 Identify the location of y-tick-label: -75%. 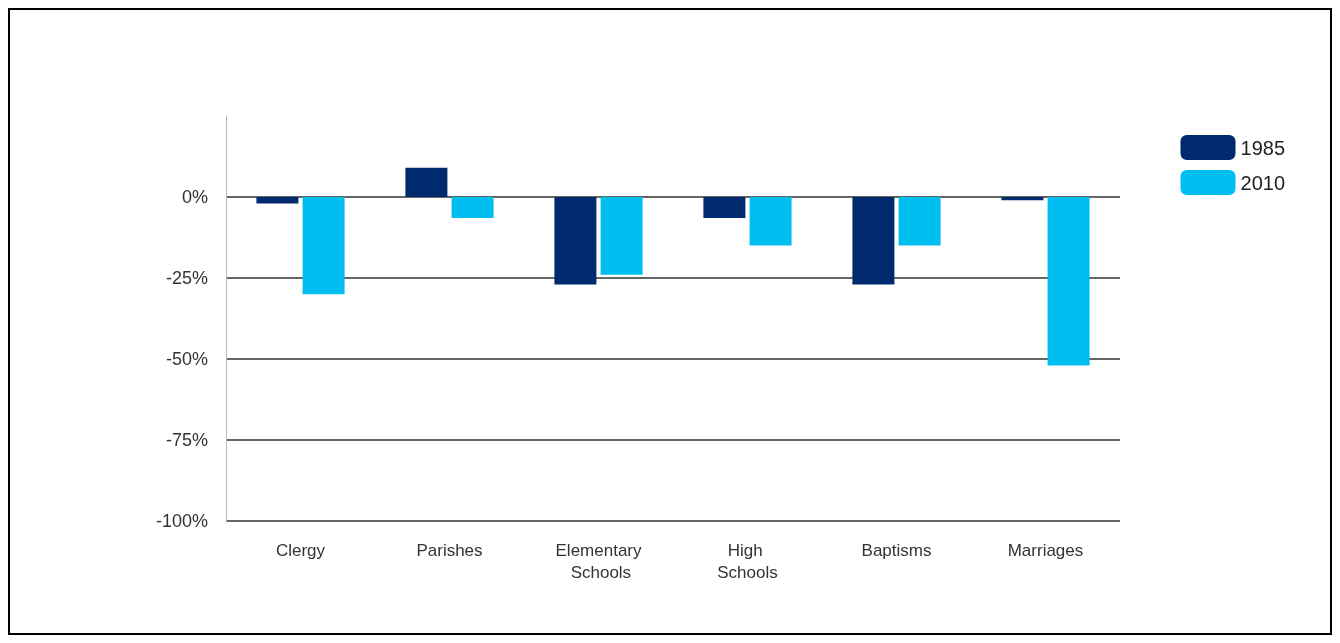
(186, 440).